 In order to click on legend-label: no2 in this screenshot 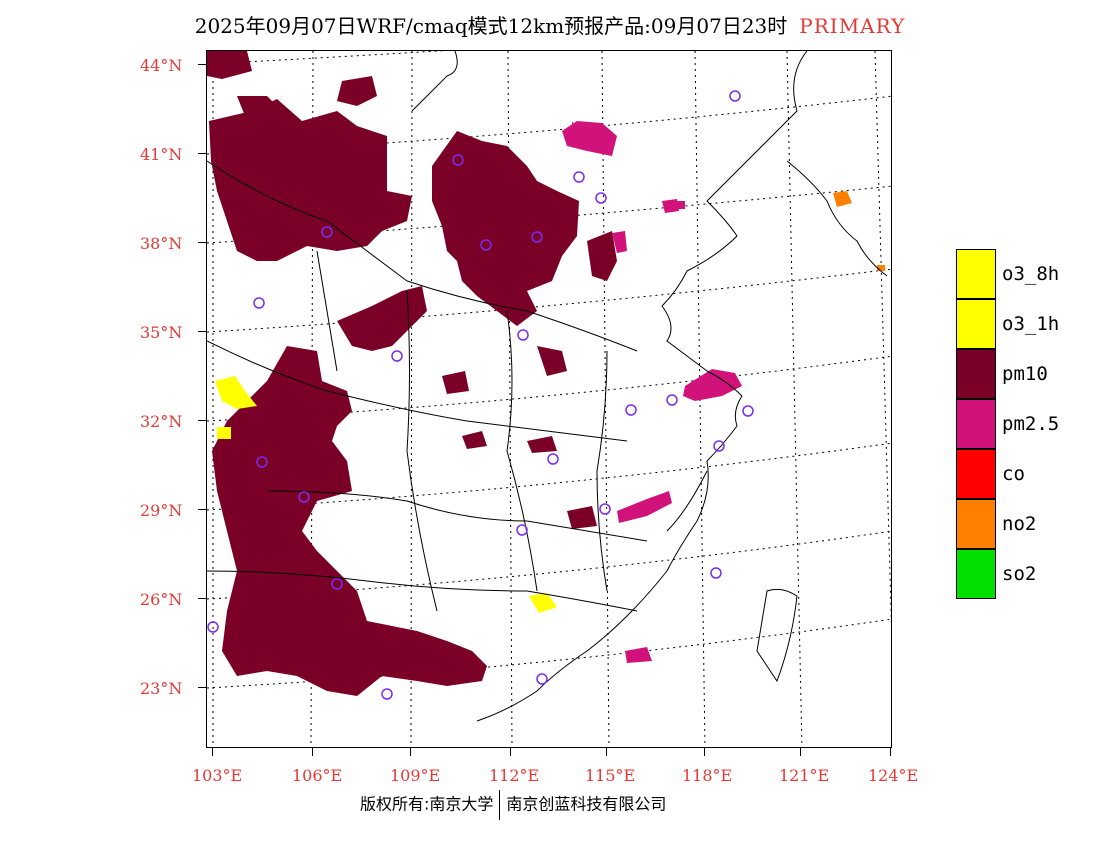, I will do `click(1019, 524)`.